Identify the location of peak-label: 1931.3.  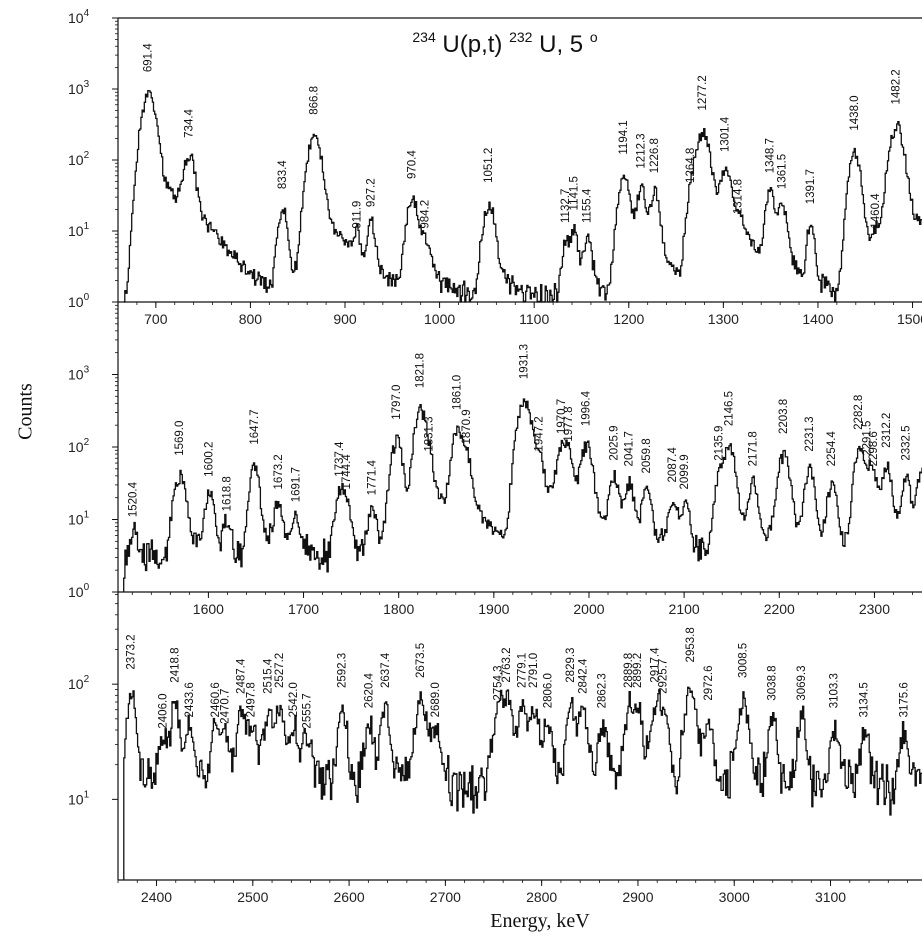
(525, 361).